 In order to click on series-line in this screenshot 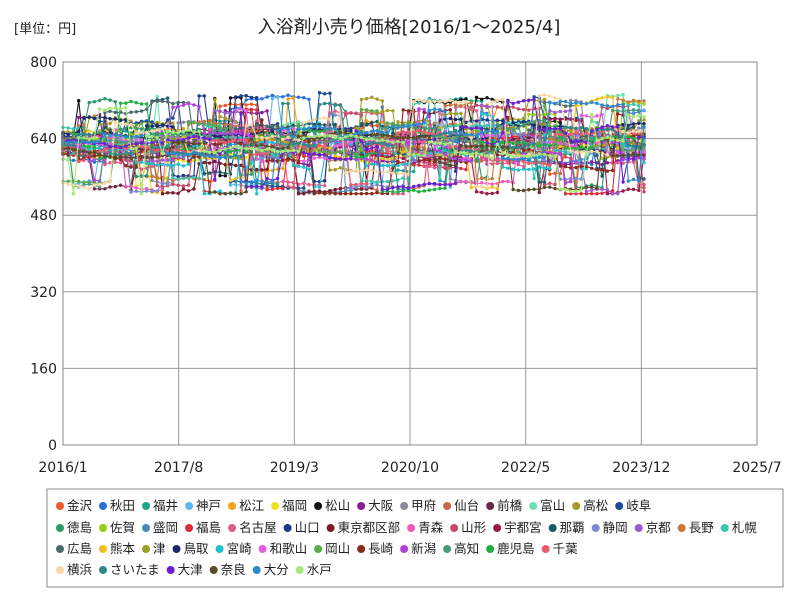, I will do `click(353, 143)`.